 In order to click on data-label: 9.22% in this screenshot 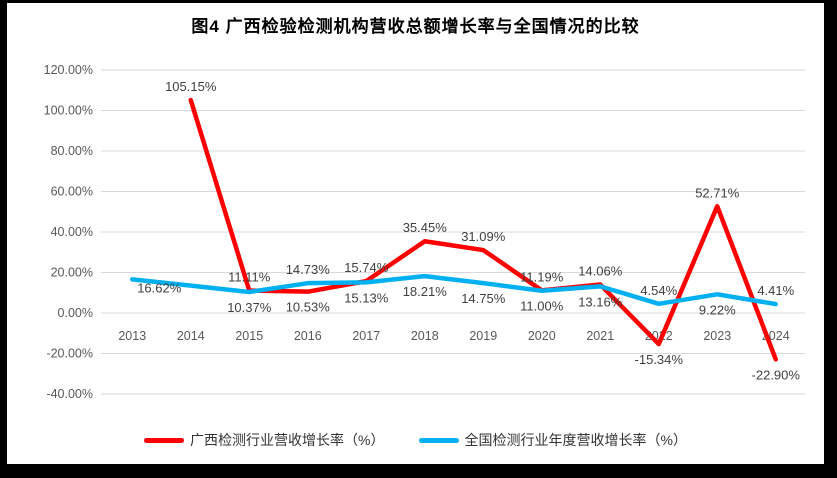, I will do `click(717, 309)`.